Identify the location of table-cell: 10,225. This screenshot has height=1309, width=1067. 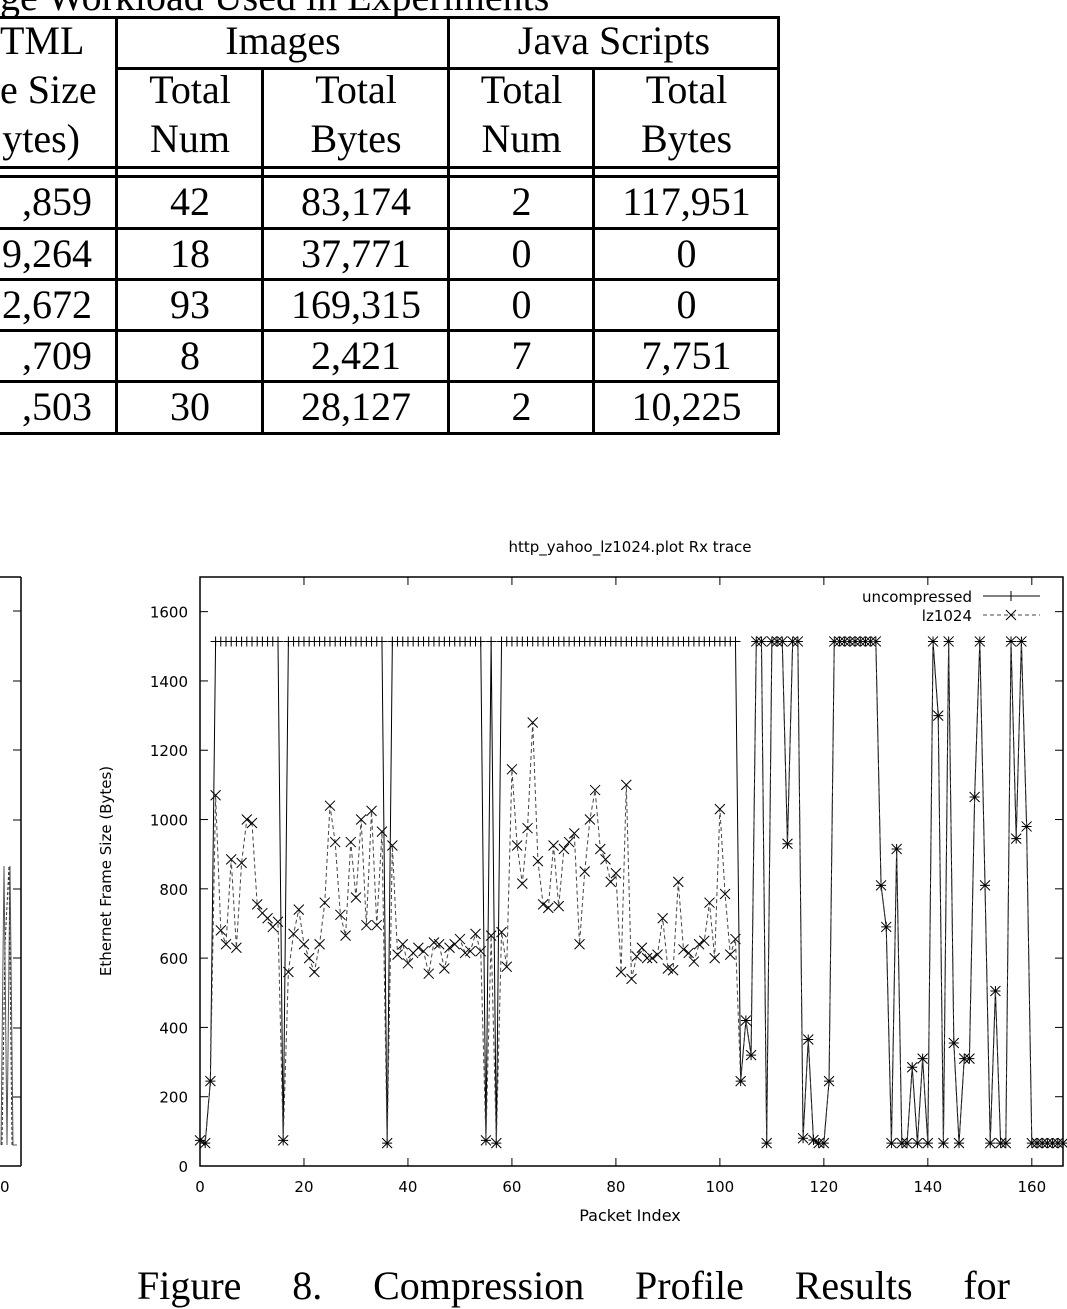
(686, 406).